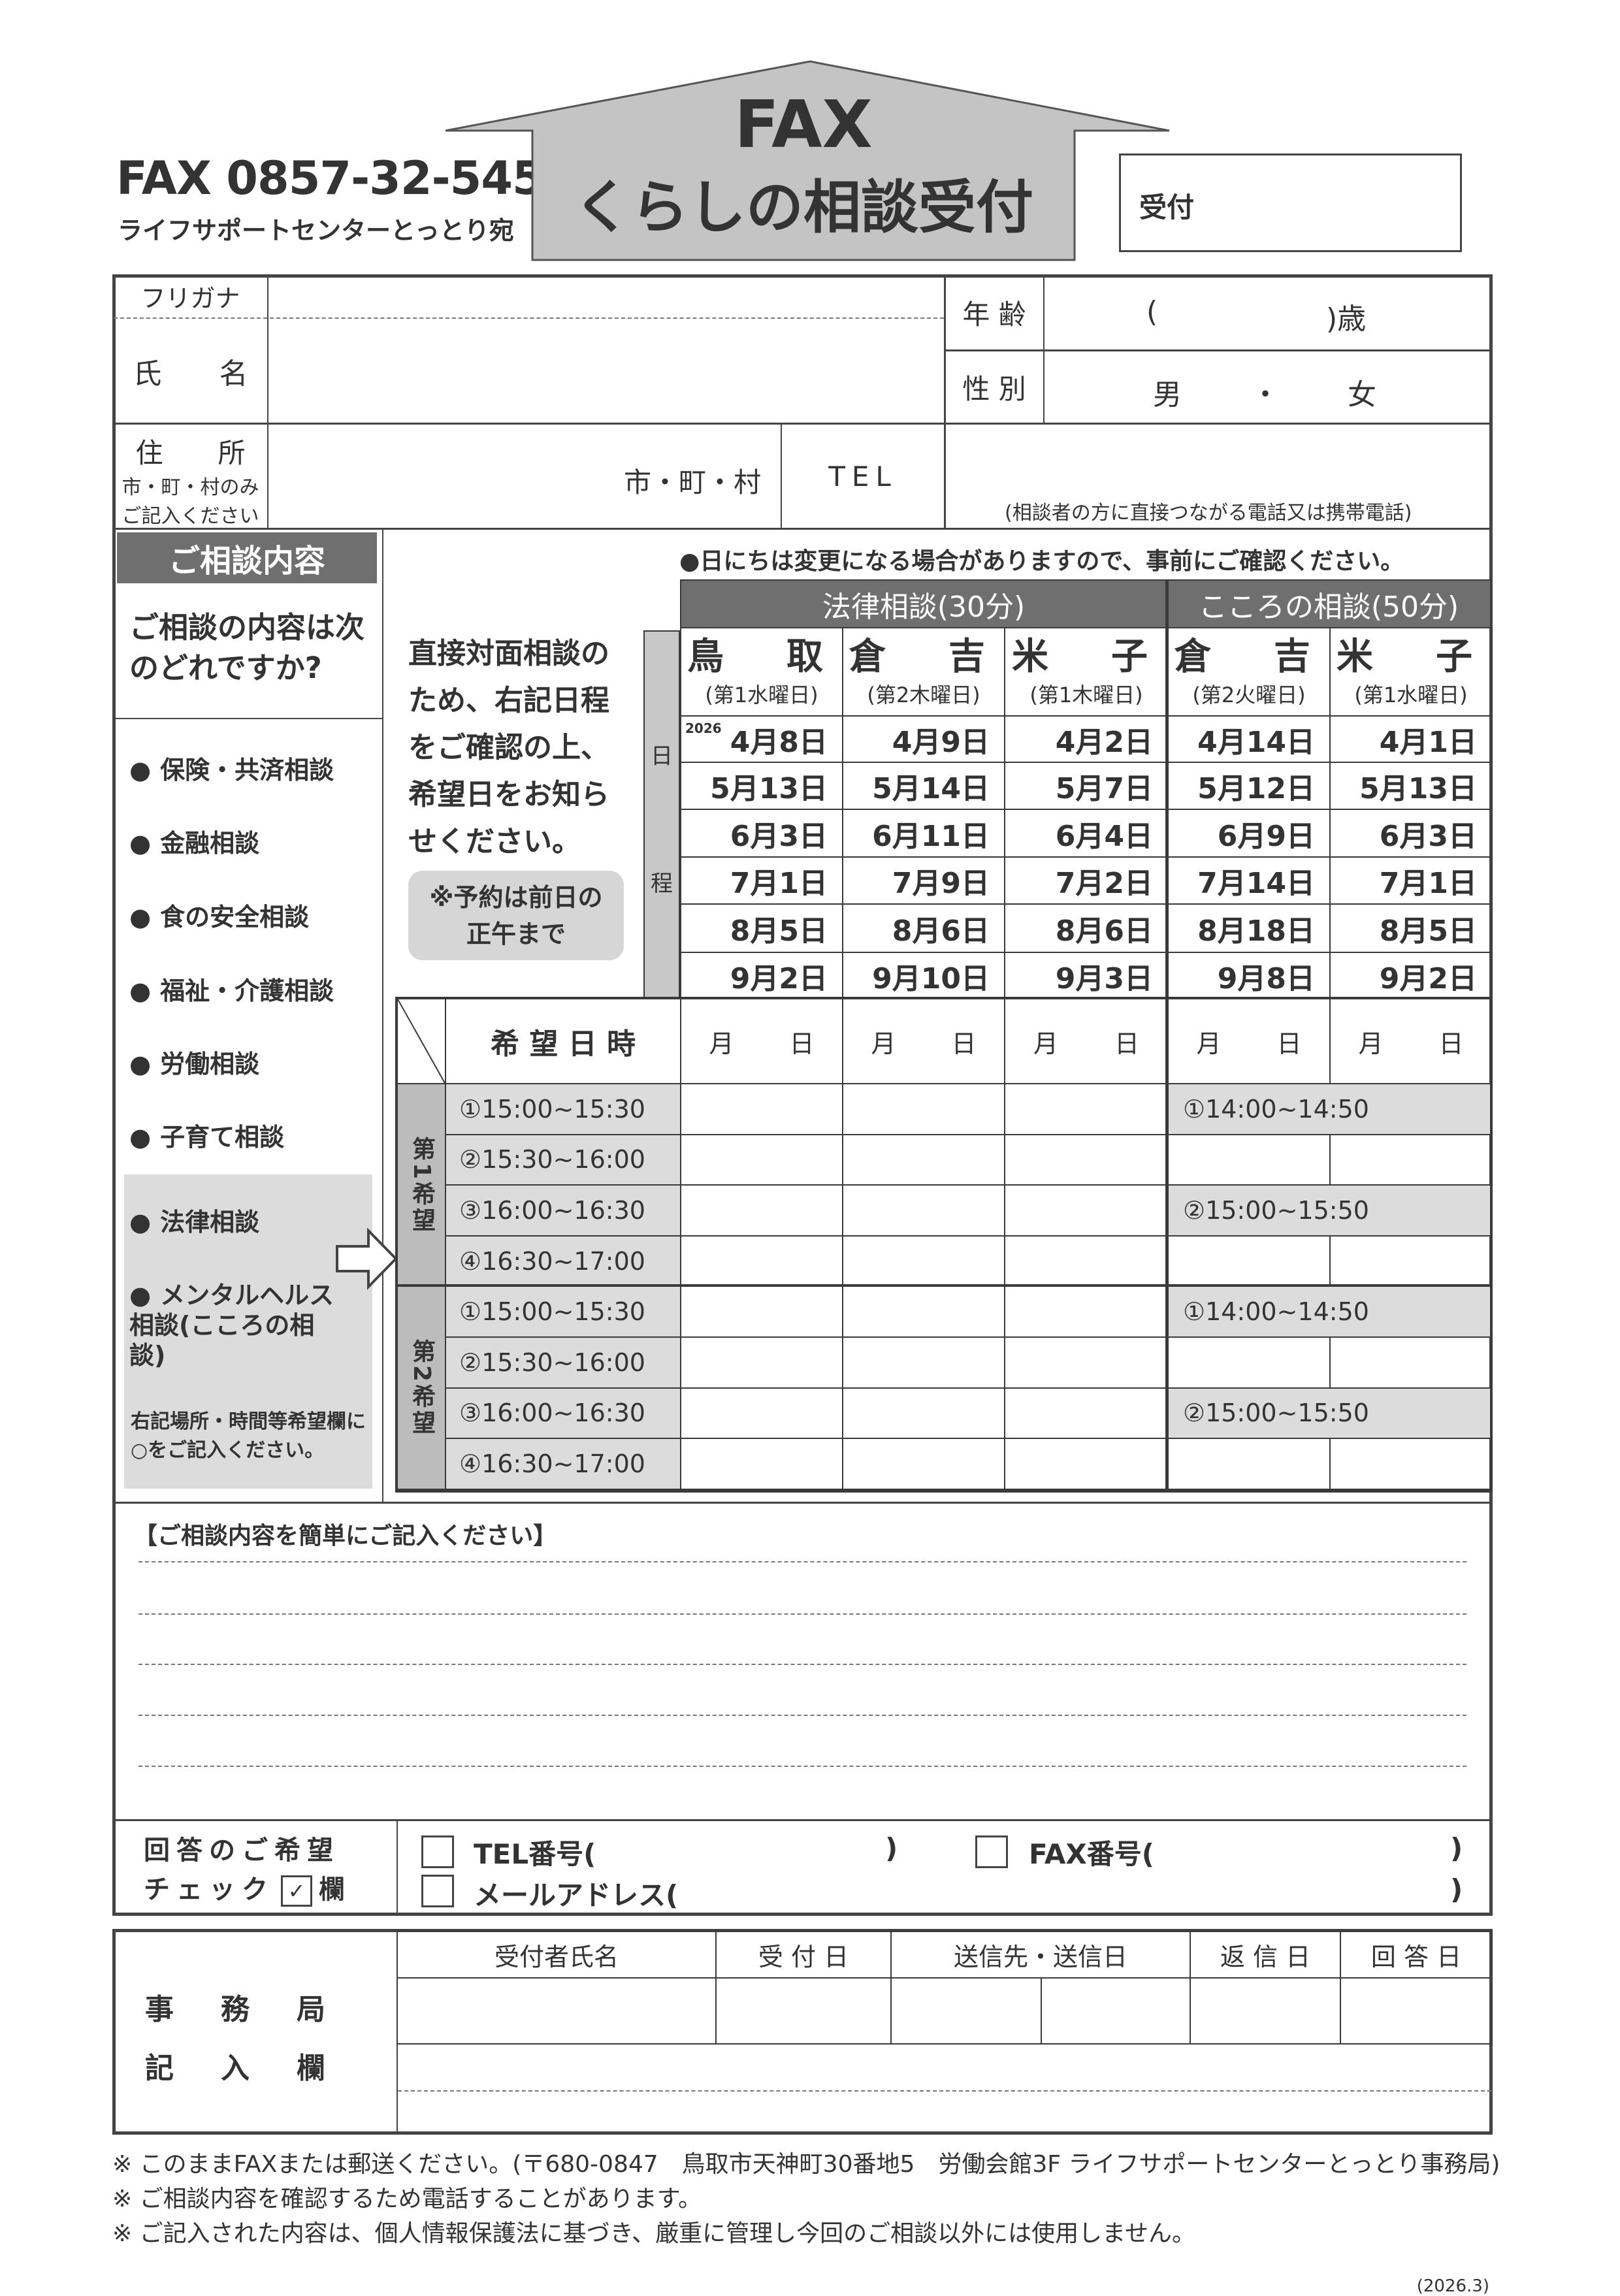  I want to click on checkmark-icon: ✓, so click(296, 1891).